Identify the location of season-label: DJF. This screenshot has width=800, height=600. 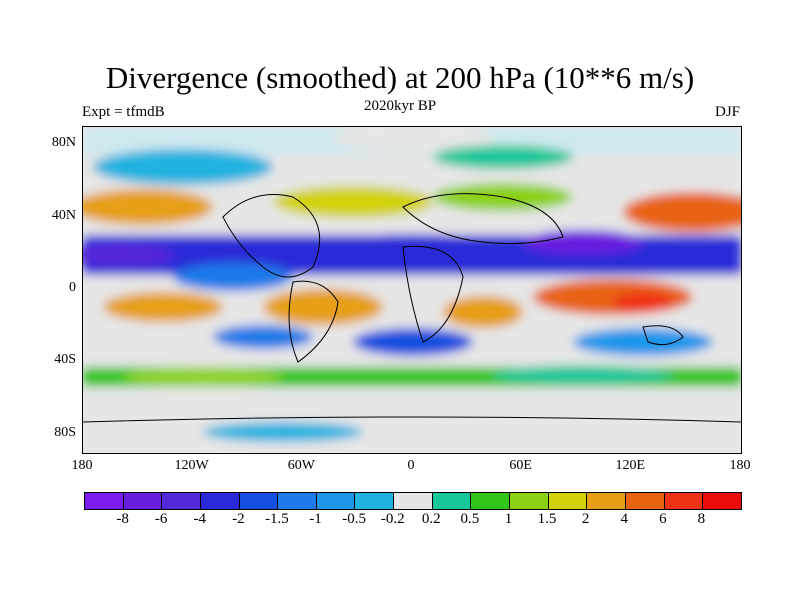
(727, 112).